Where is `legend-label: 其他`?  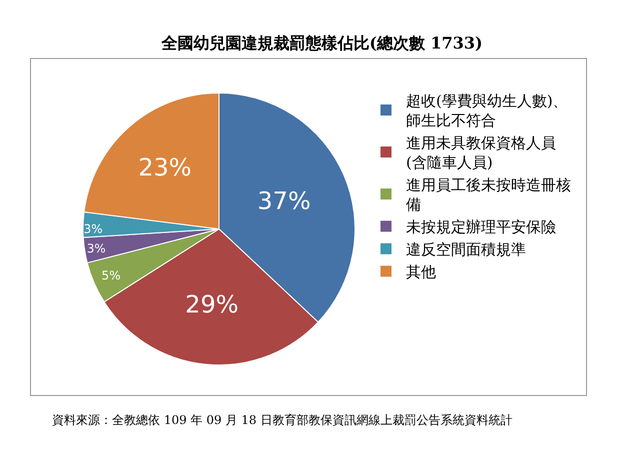
legend-label: 其他 is located at coordinates (421, 272).